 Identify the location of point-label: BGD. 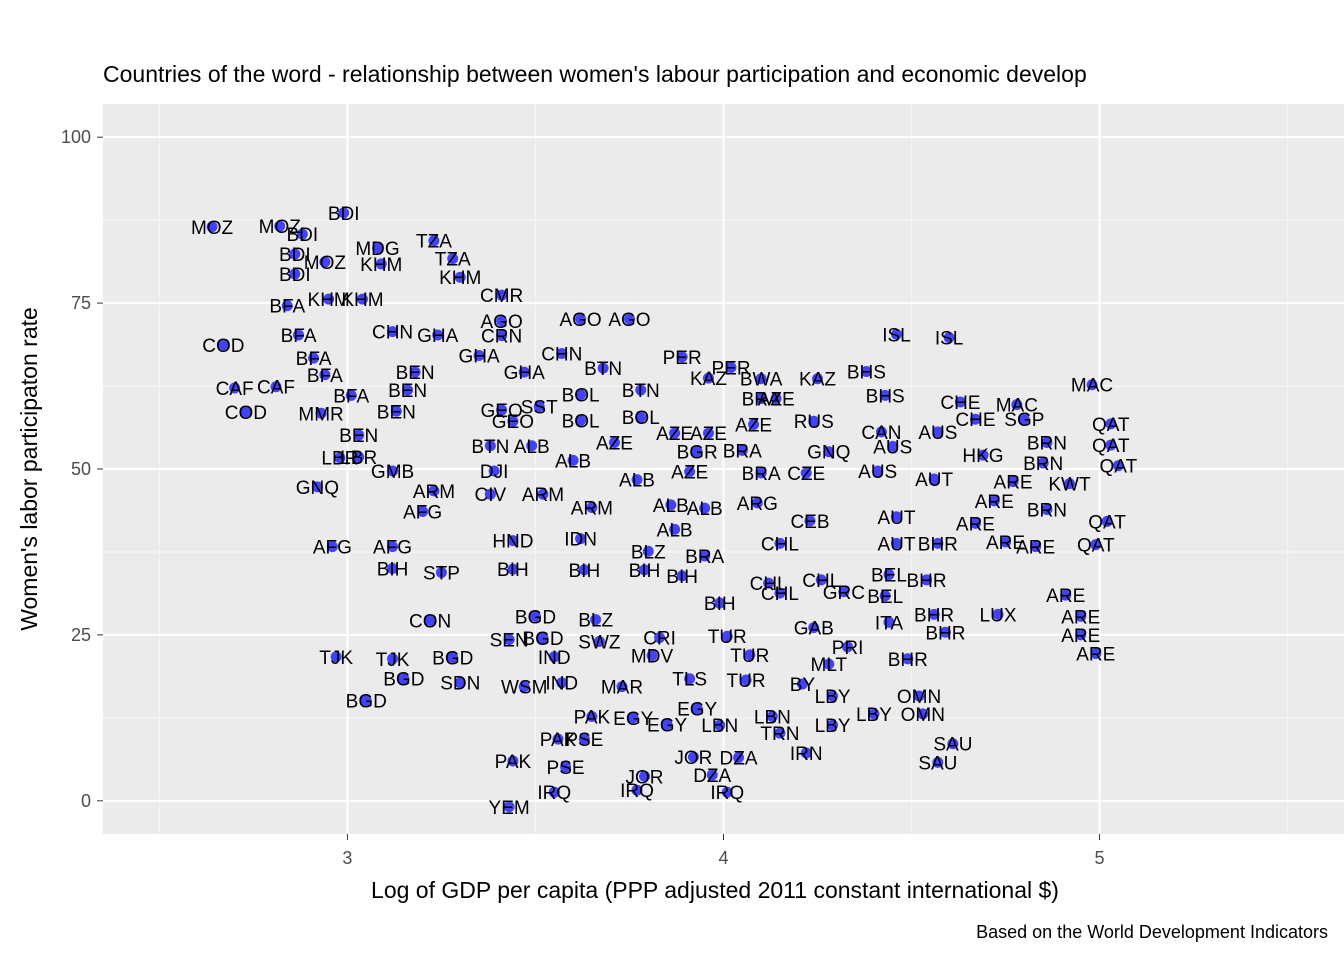
(542, 639).